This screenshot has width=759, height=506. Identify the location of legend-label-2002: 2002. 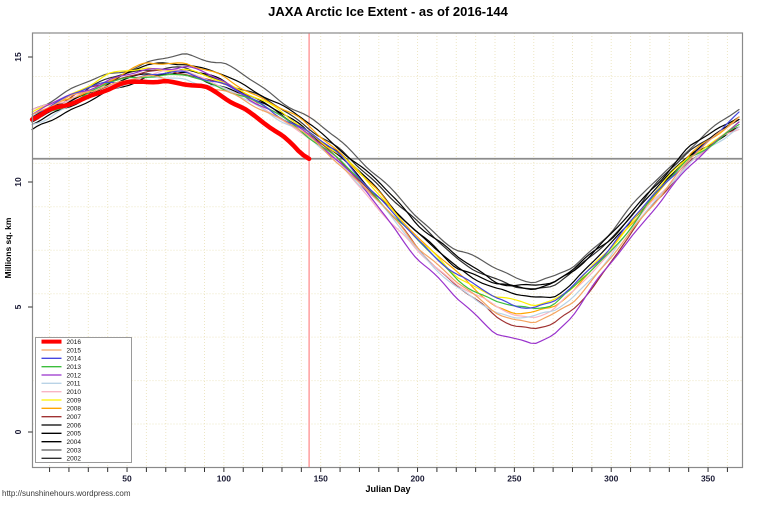
(74, 459).